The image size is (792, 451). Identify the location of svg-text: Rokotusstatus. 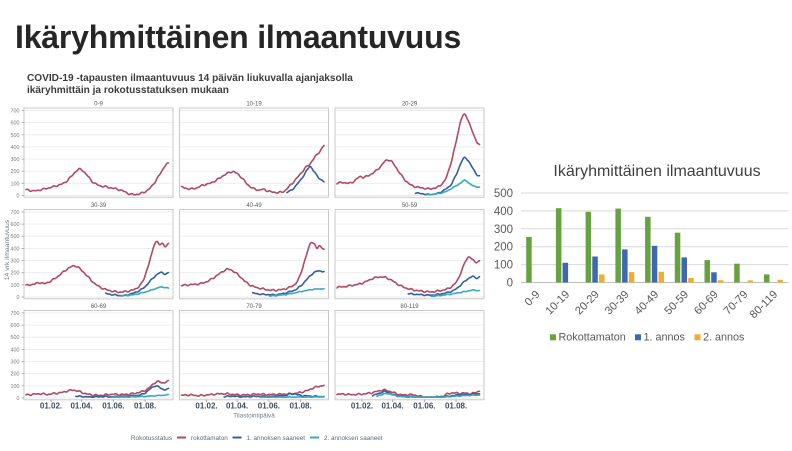
(152, 438).